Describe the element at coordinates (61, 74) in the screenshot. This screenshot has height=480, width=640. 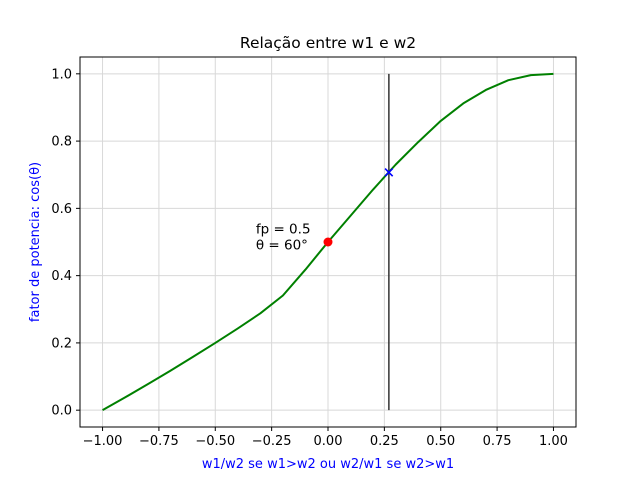
I see `y-tick-label: 1.0` at that location.